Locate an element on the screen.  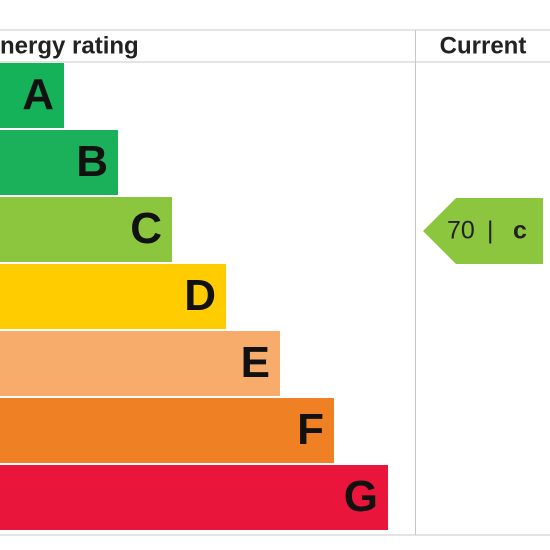
current-band: c is located at coordinates (520, 231).